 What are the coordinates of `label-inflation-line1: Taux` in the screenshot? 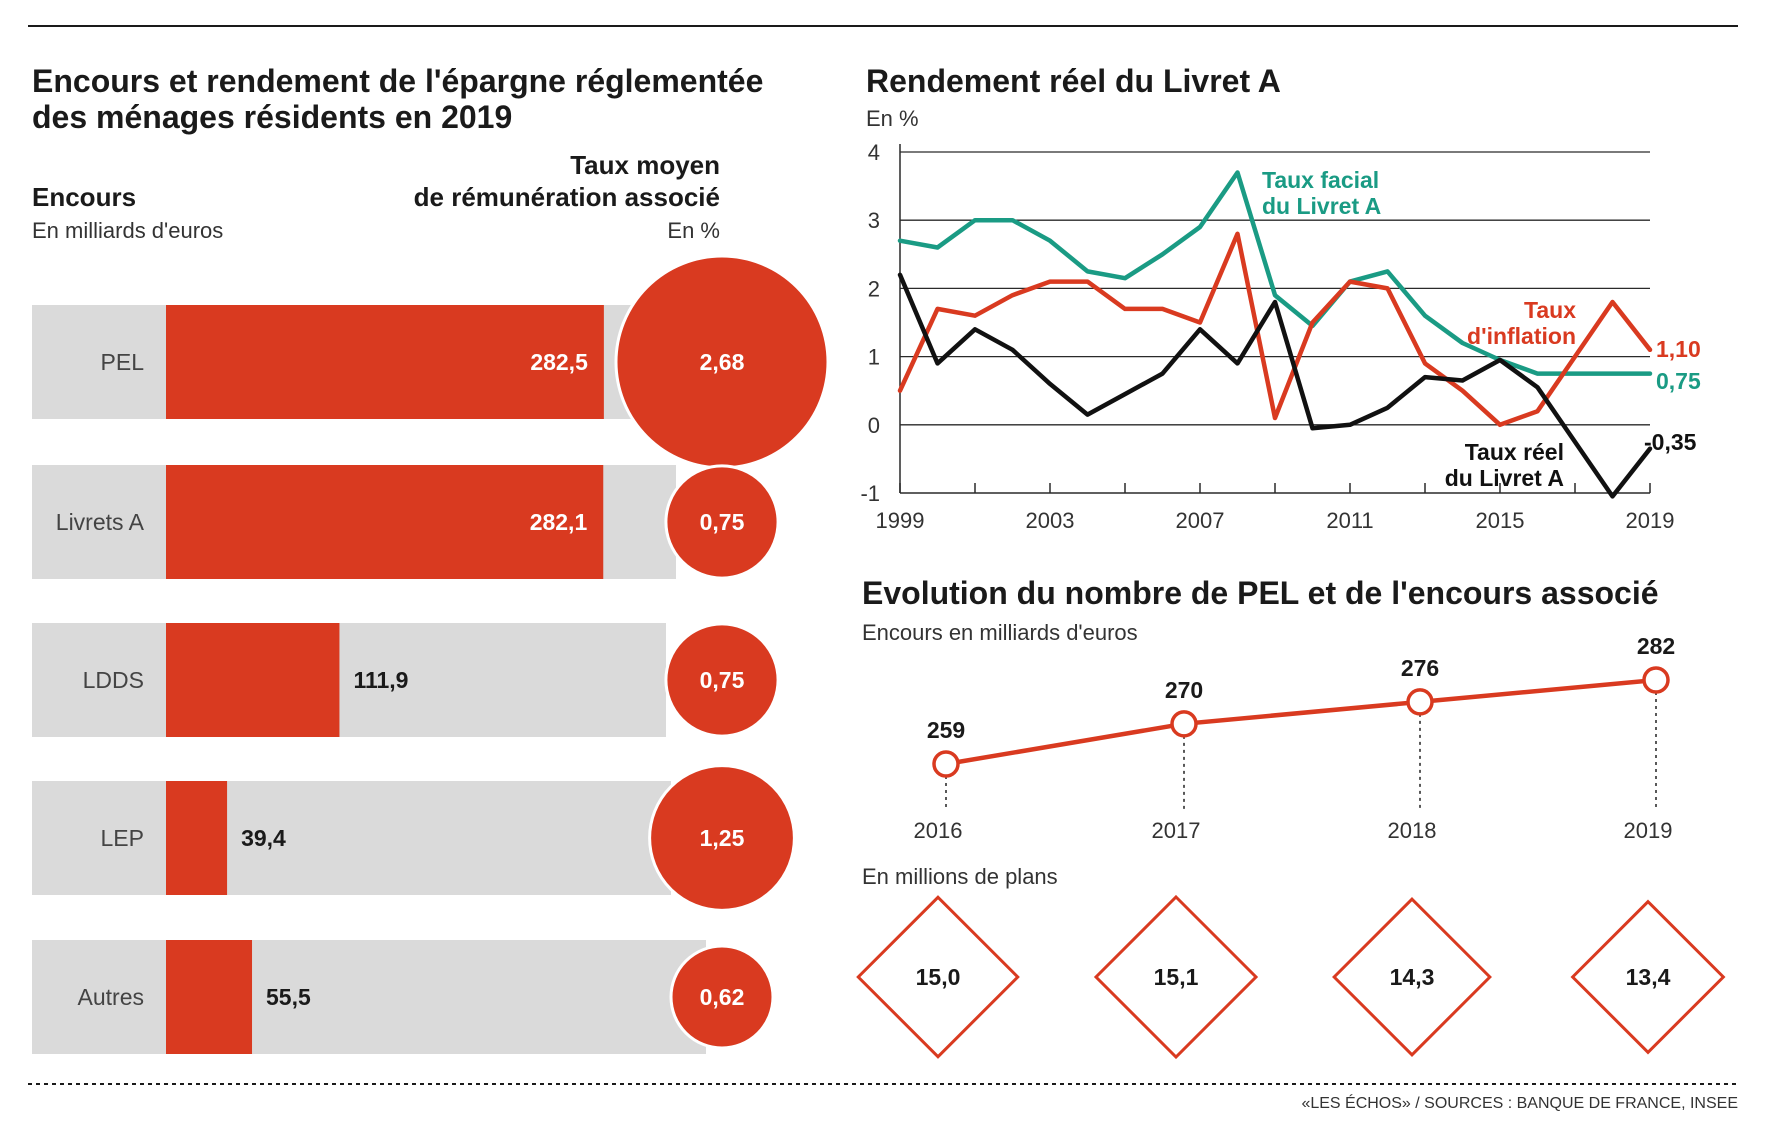 It's located at (1550, 310).